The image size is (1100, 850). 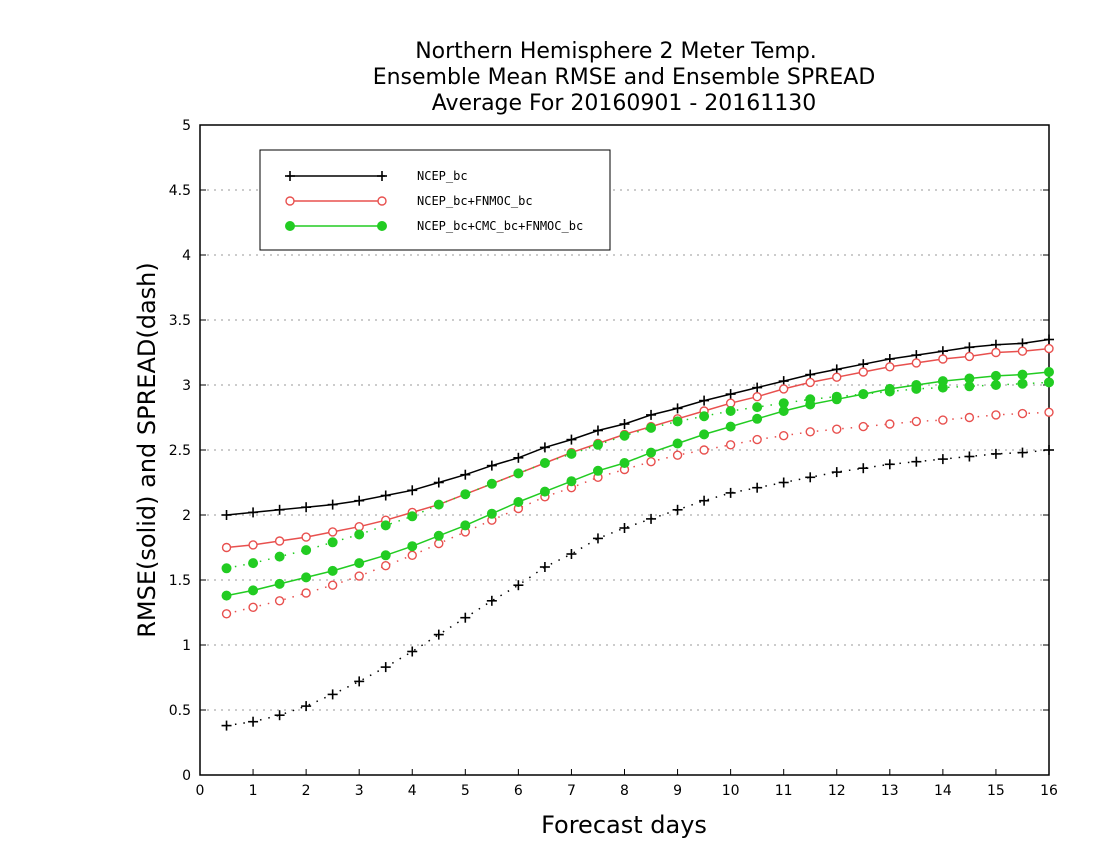 What do you see at coordinates (518, 791) in the screenshot?
I see `x-tick-label: 6` at bounding box center [518, 791].